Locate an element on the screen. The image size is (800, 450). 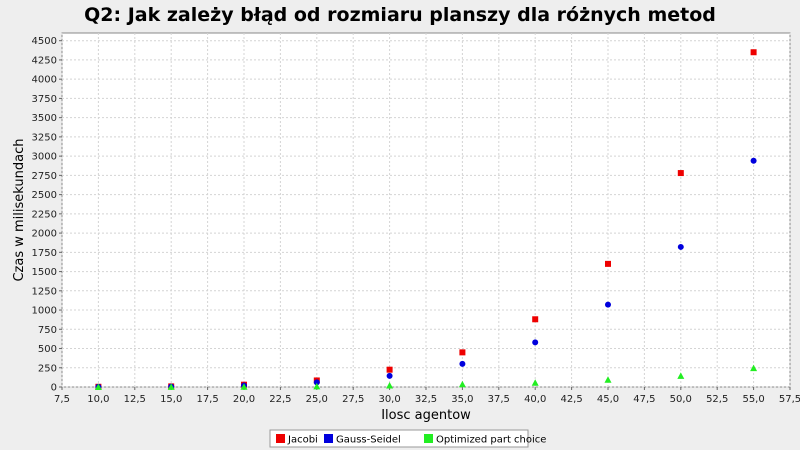
y-tick-label: 1750 is located at coordinates (44, 253).